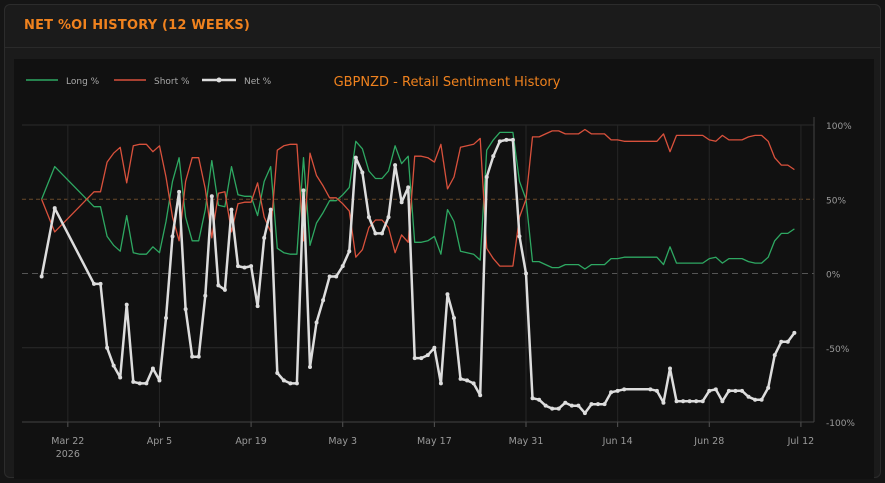  I want to click on legend-long-label: Long %, so click(83, 82).